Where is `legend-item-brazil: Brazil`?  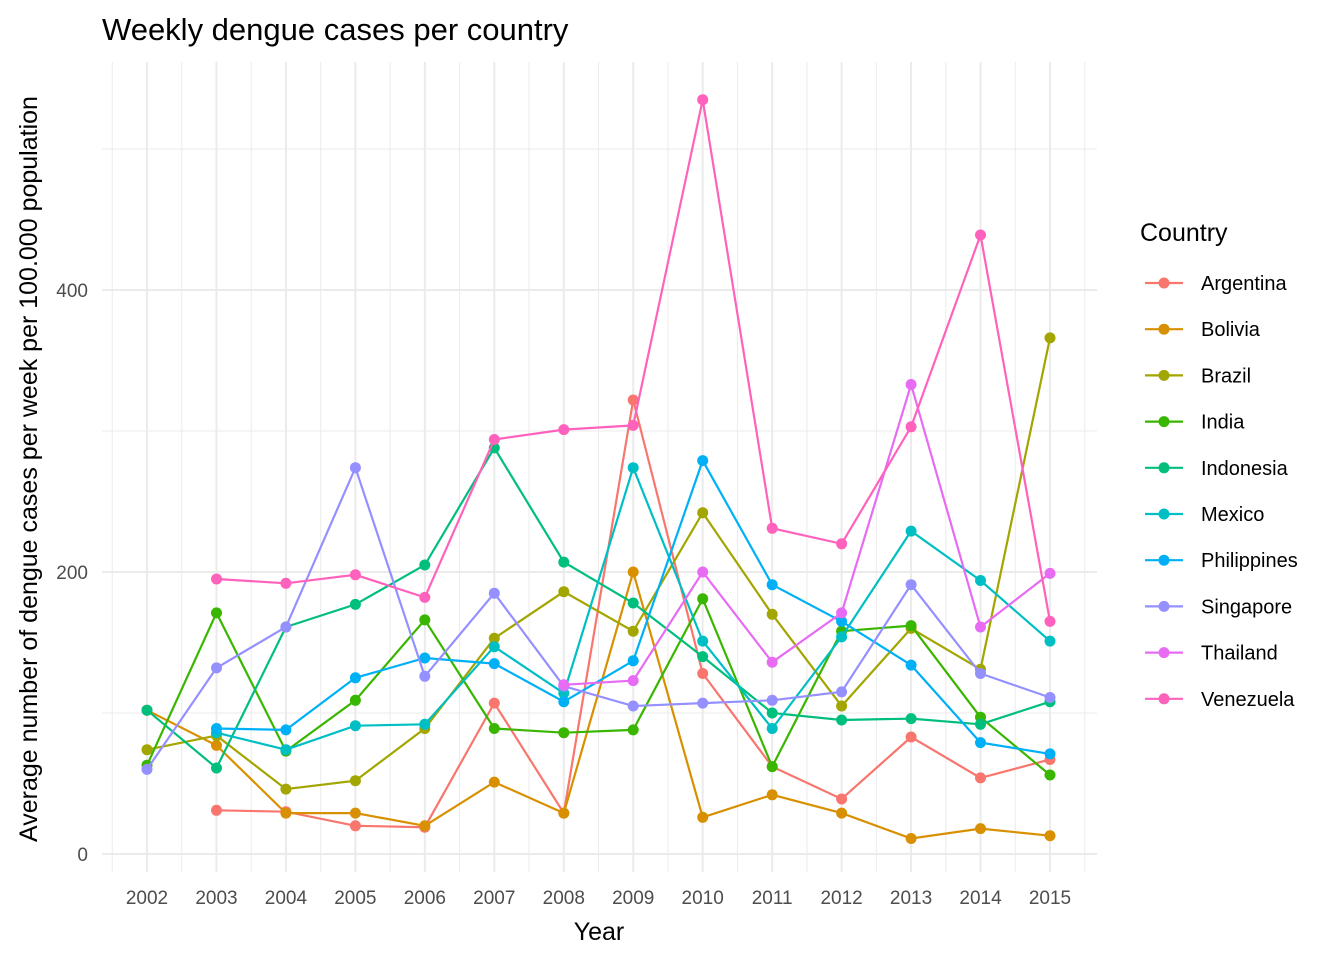
legend-item-brazil: Brazil is located at coordinates (1198, 376).